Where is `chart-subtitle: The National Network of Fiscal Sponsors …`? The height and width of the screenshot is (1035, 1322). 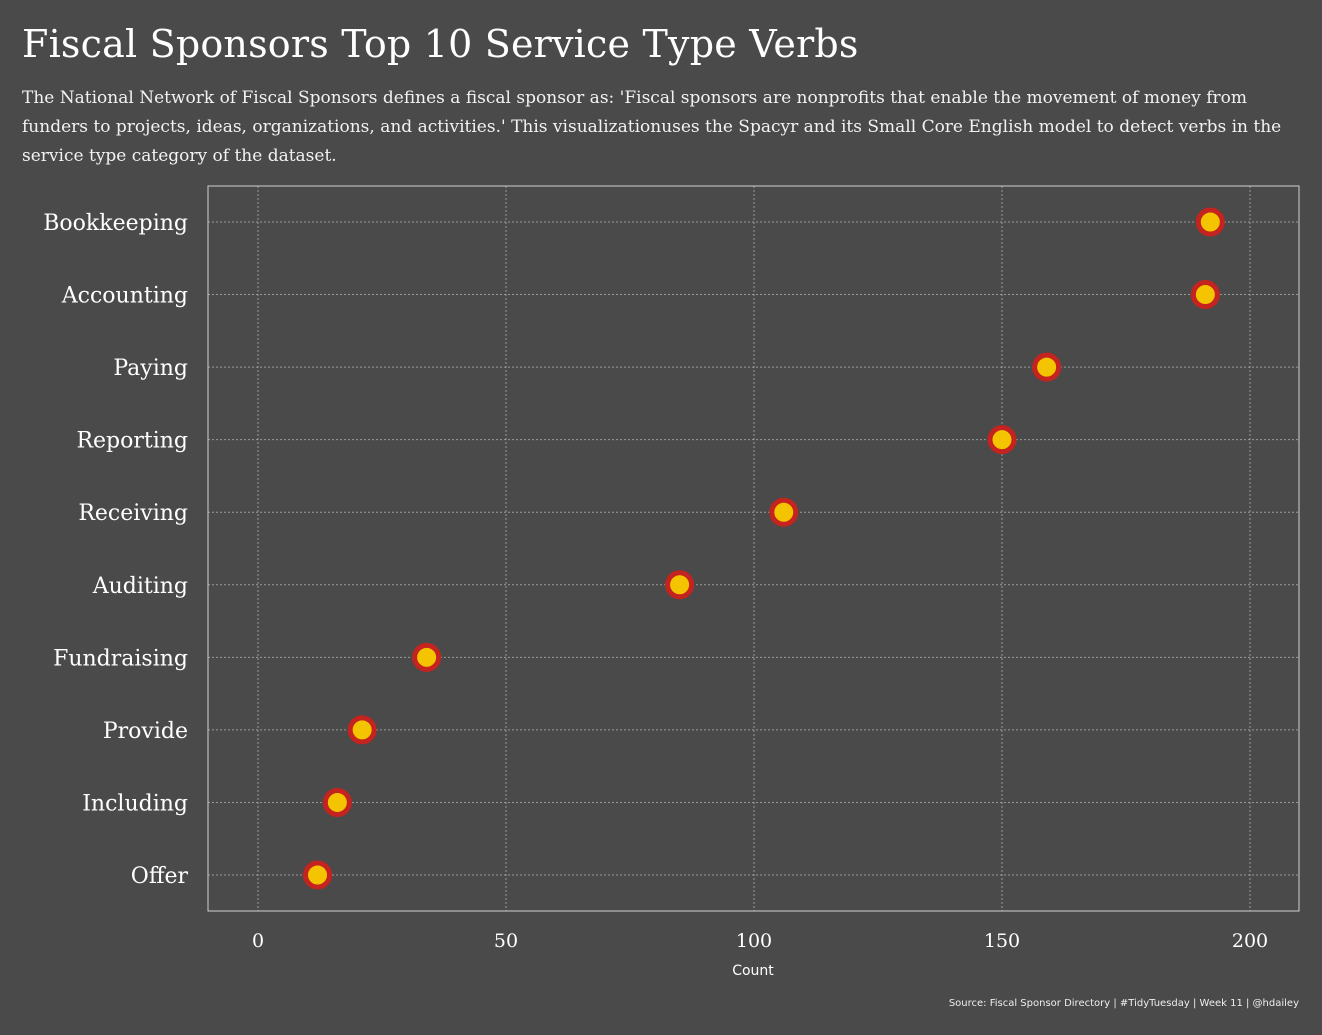 chart-subtitle: The National Network of Fiscal Sponsors … is located at coordinates (652, 127).